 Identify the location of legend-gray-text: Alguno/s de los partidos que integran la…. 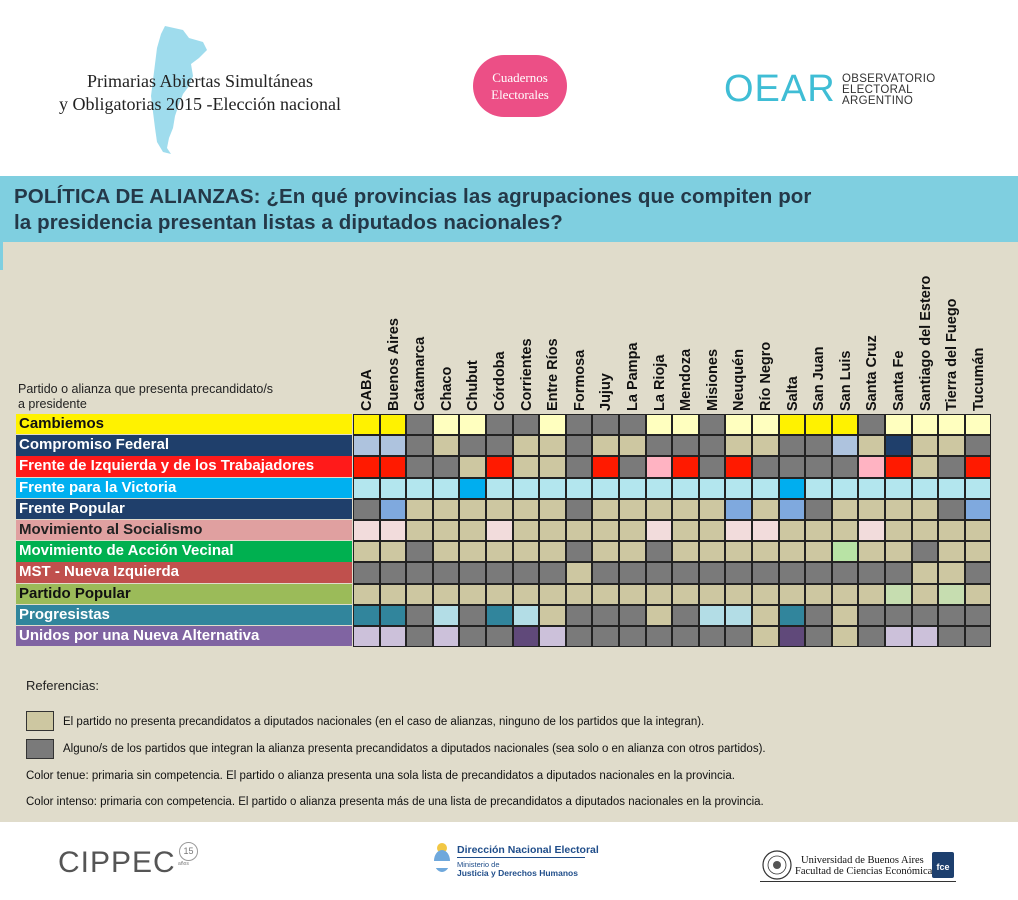
(414, 749).